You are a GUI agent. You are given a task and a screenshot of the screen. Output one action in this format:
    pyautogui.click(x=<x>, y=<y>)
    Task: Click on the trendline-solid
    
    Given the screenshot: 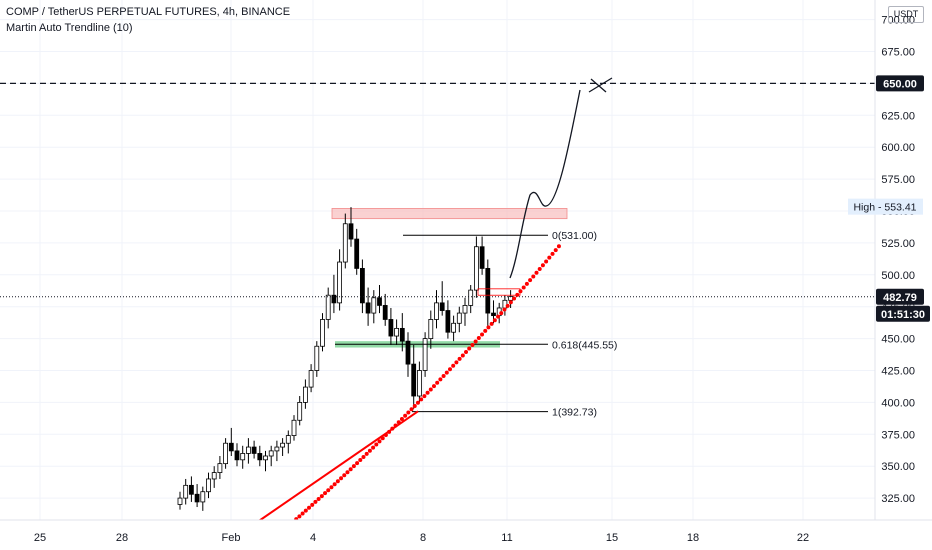 What is the action you would take?
    pyautogui.click(x=336, y=467)
    